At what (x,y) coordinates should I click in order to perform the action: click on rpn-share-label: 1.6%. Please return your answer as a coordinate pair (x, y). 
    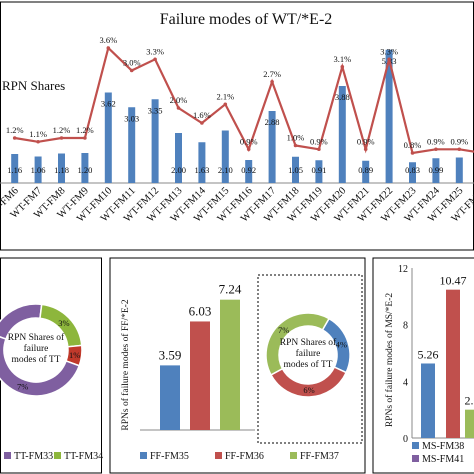
    Looking at the image, I should click on (202, 115).